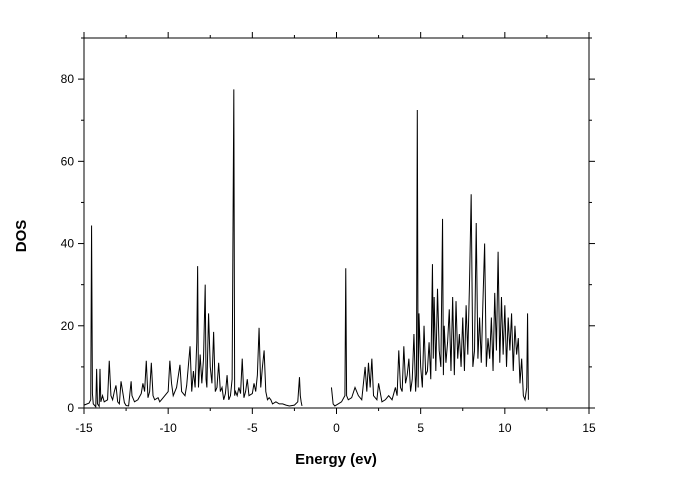  I want to click on x-tick-label: 0, so click(336, 428).